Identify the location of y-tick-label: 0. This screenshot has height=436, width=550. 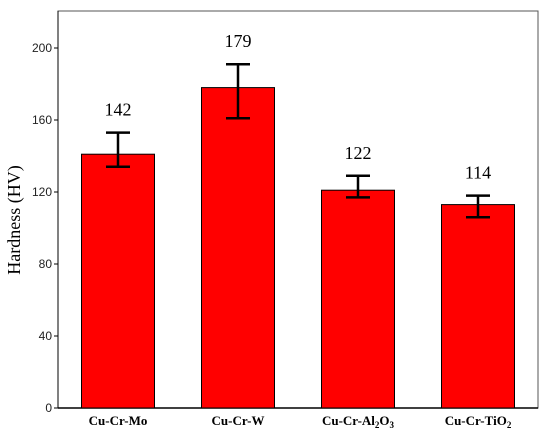
(48, 408).